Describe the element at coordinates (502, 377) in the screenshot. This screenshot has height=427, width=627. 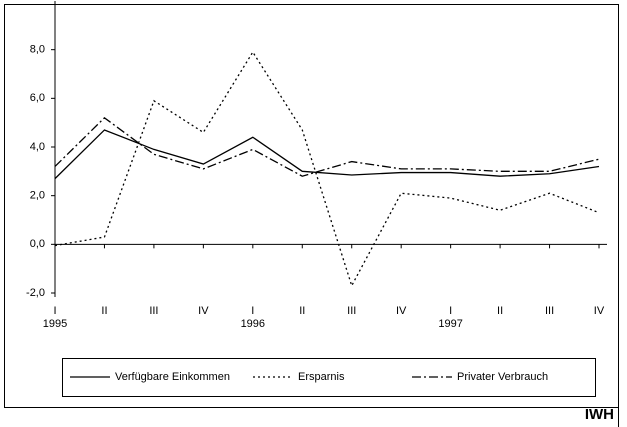
I see `legend-label: Privater Verbrauch` at that location.